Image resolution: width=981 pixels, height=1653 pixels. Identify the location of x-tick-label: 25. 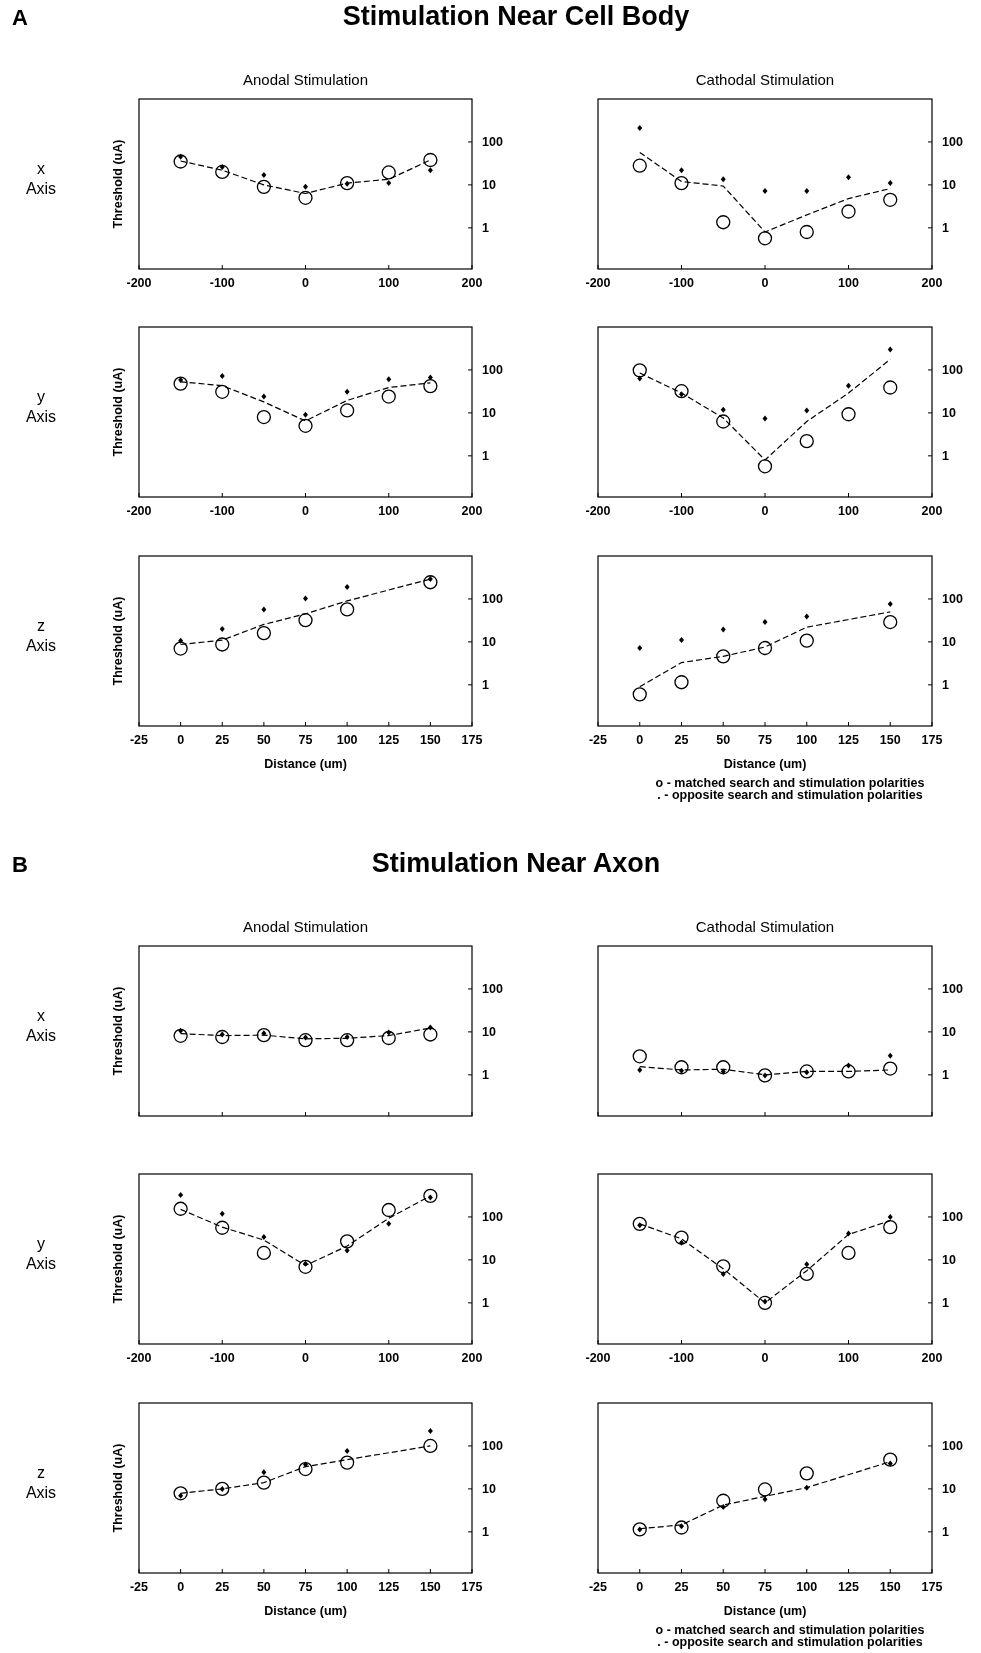
(222, 1587).